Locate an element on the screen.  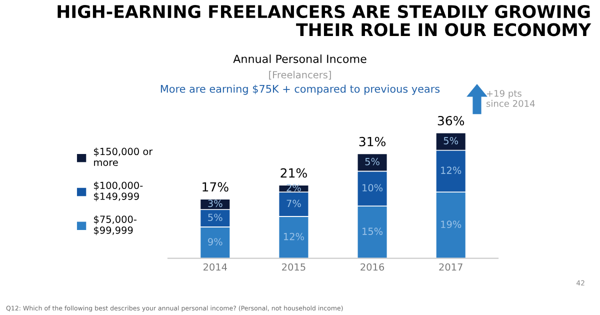
text: More are earning $75K + compared to previous years is located at coordinates (300, 89).